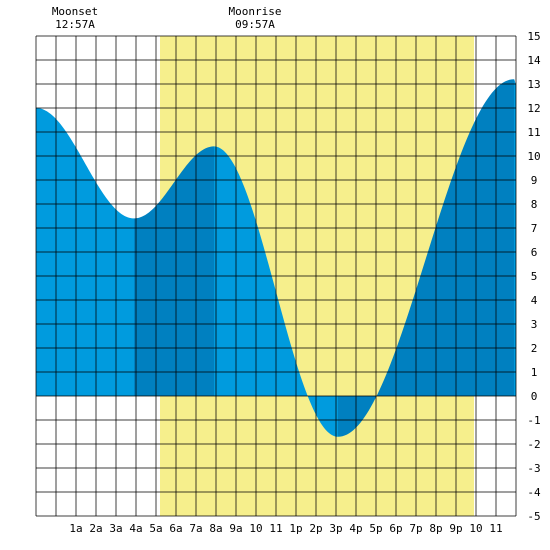 The width and height of the screenshot is (550, 550). What do you see at coordinates (533, 516) in the screenshot?
I see `y-tick-label: -5` at bounding box center [533, 516].